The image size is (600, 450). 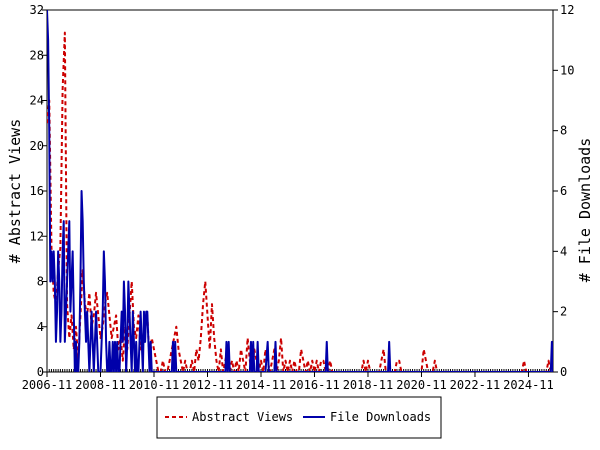 What do you see at coordinates (15, 191) in the screenshot?
I see `y-axis-title-left: # Abstract Views` at bounding box center [15, 191].